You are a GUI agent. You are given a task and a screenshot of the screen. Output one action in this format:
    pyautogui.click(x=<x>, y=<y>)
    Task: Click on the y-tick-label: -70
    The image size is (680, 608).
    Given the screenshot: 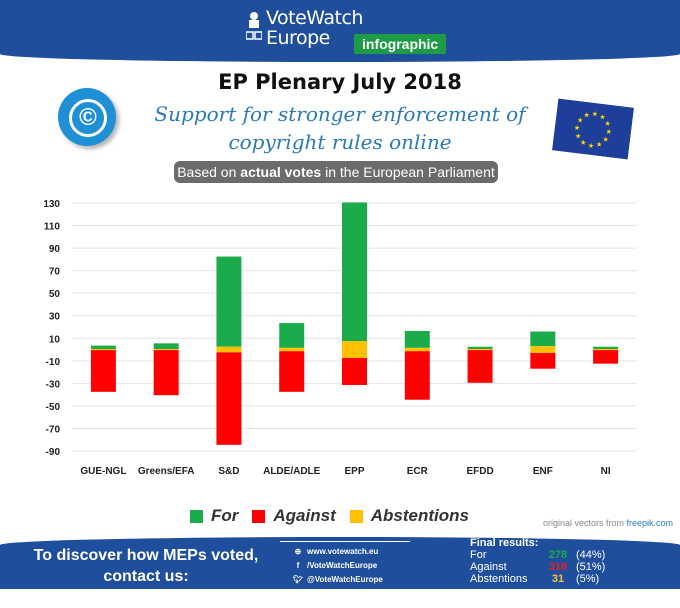 What is the action you would take?
    pyautogui.click(x=53, y=429)
    